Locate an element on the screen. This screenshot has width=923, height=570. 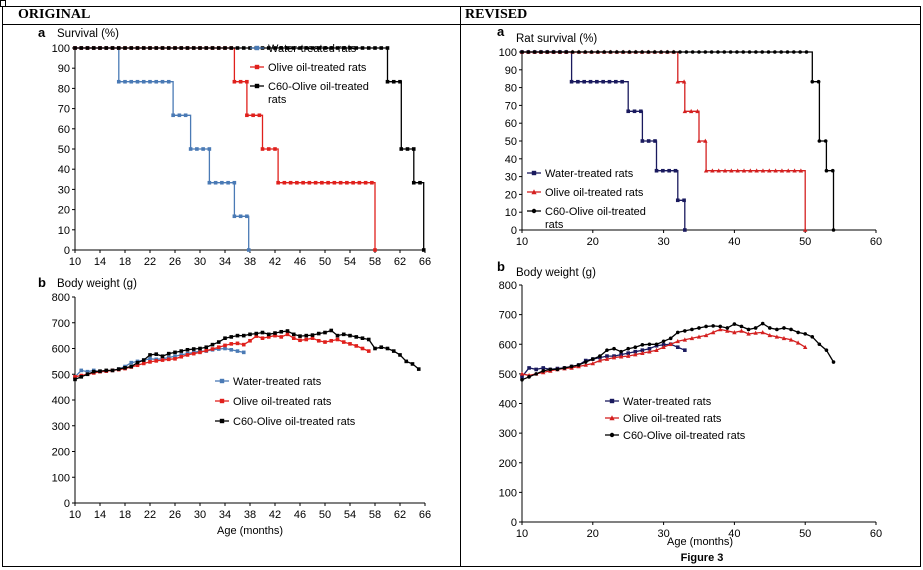
y-tick-label: 200 is located at coordinates (508, 464).